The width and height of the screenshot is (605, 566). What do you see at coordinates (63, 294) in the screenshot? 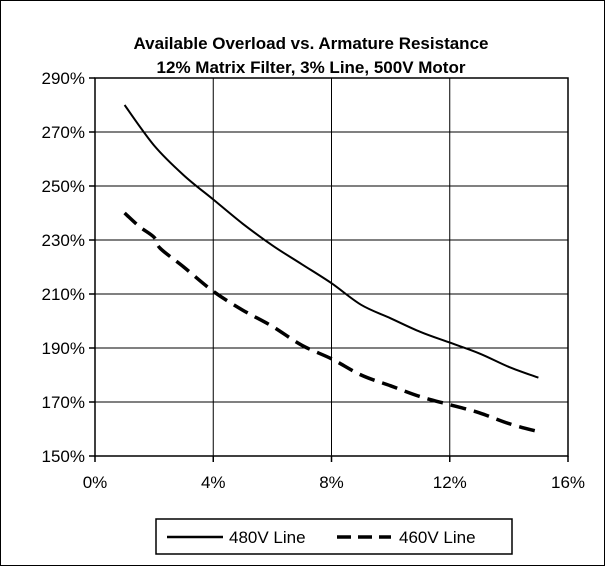
I see `y-tick-label: 210%` at bounding box center [63, 294].